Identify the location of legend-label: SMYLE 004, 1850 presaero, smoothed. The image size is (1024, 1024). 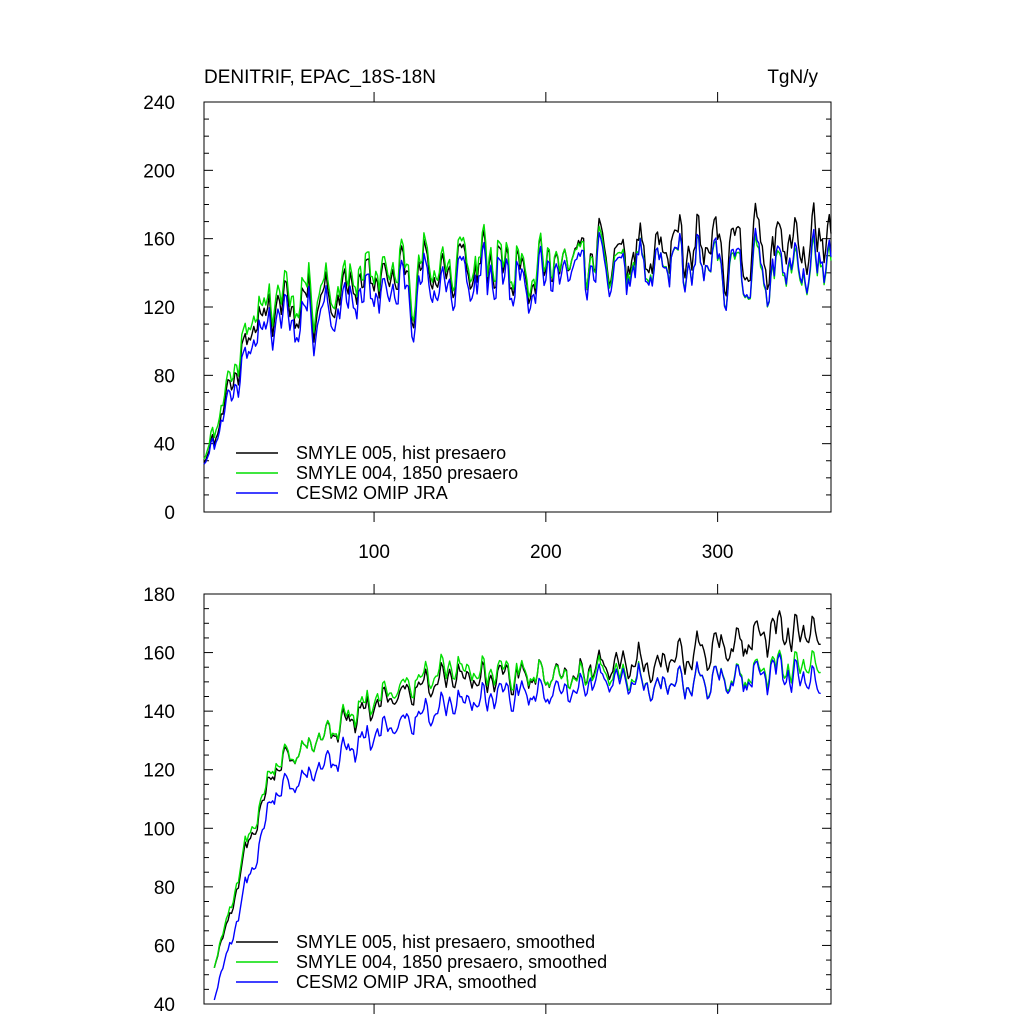
(451, 962).